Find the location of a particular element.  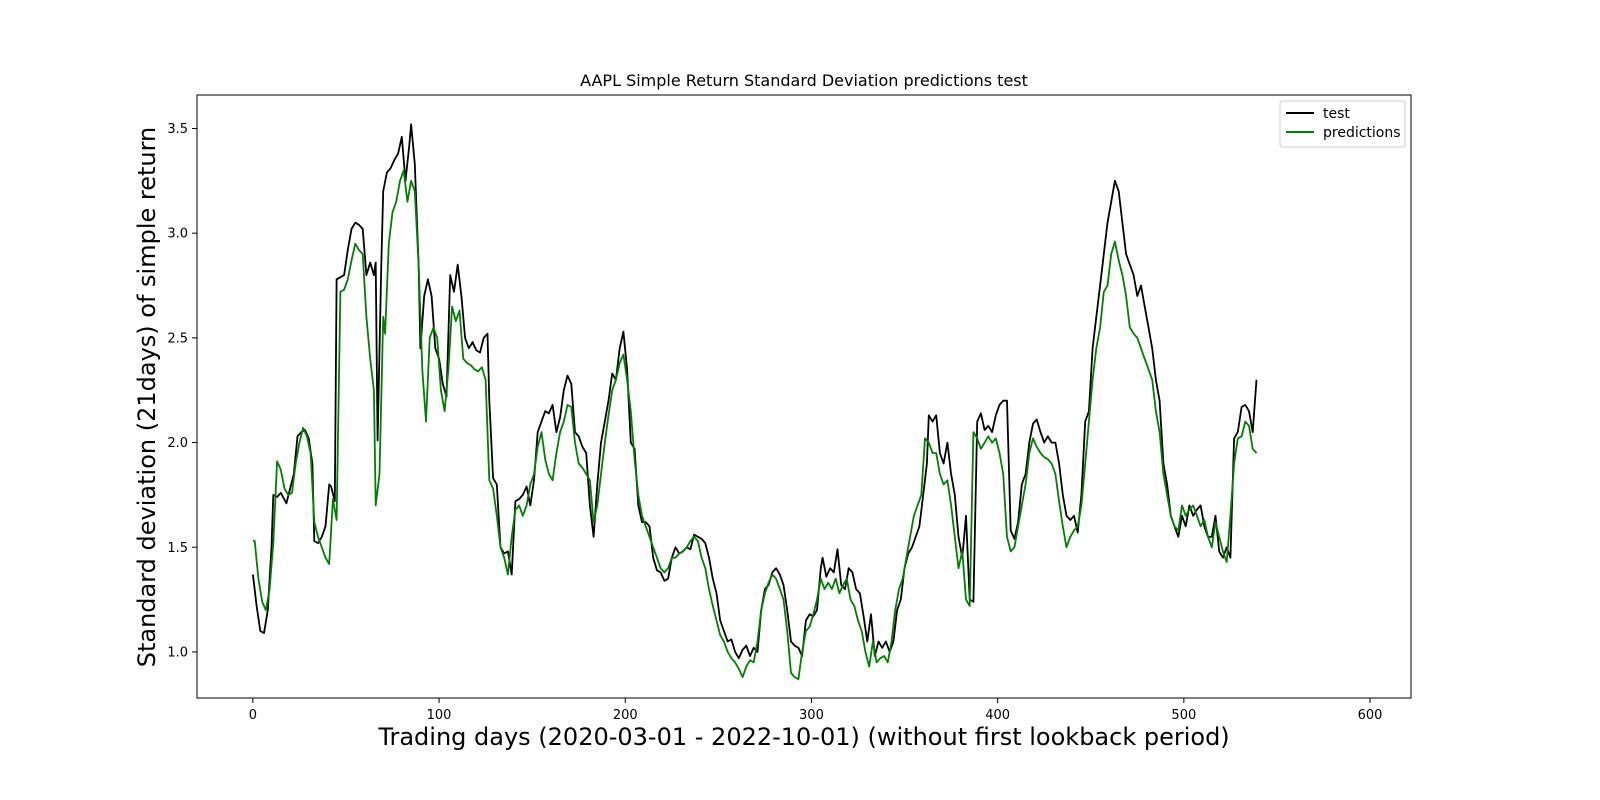

x-tick-label: 200 is located at coordinates (625, 715).